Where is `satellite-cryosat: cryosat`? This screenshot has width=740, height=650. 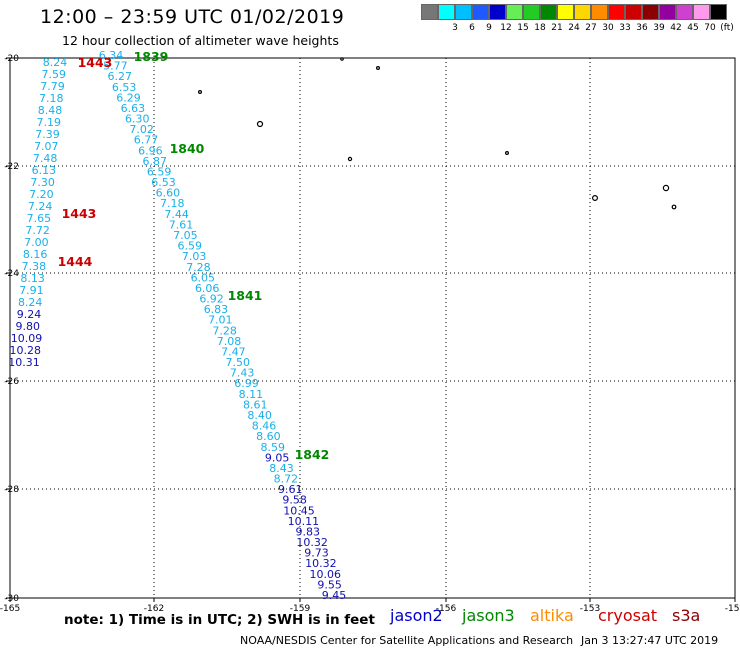
satellite-cryosat: cryosat is located at coordinates (628, 615).